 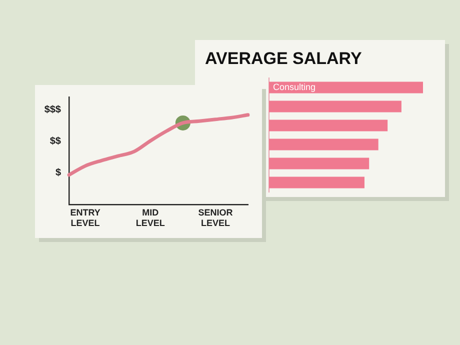 I want to click on y-tick-label: Consulting, so click(x=294, y=87).